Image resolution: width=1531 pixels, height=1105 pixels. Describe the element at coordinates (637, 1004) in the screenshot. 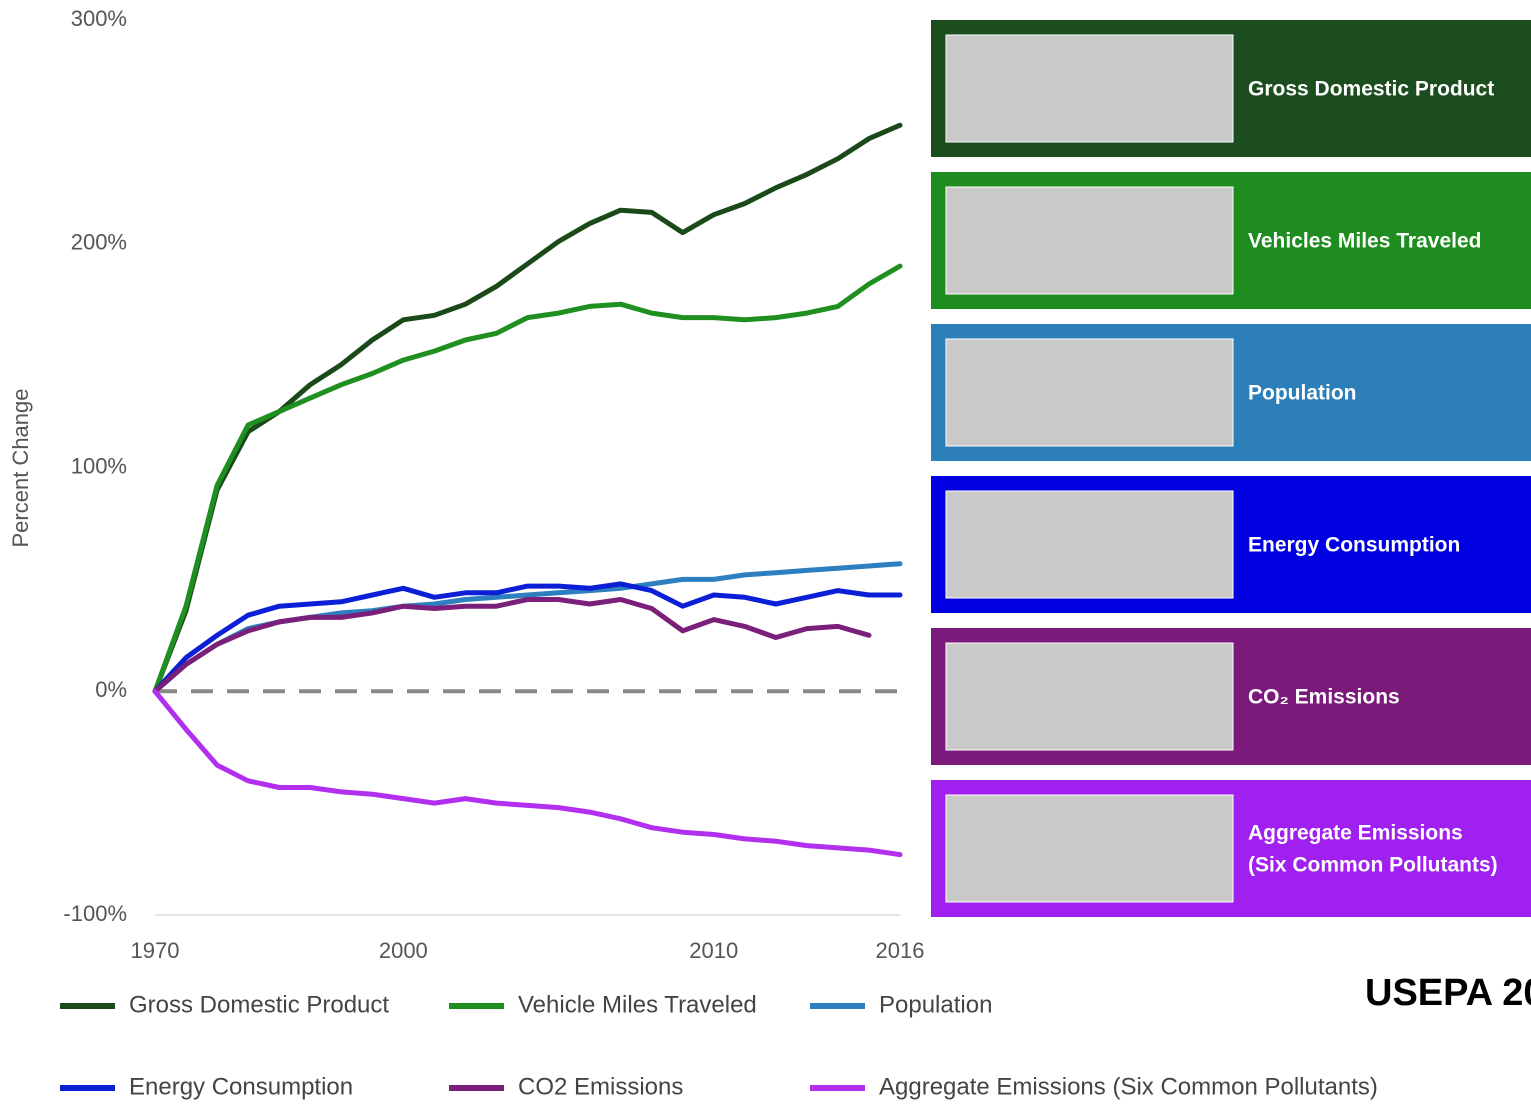

I see `legend-label: Vehicle Miles Traveled` at that location.